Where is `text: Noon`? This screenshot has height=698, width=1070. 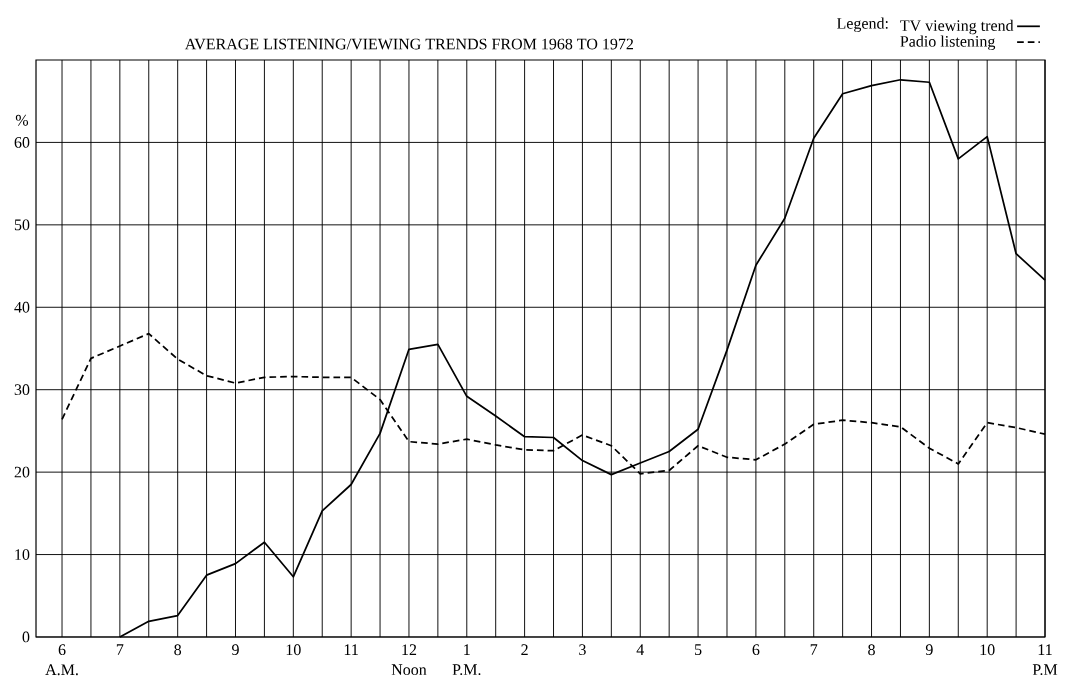 text: Noon is located at coordinates (409, 669).